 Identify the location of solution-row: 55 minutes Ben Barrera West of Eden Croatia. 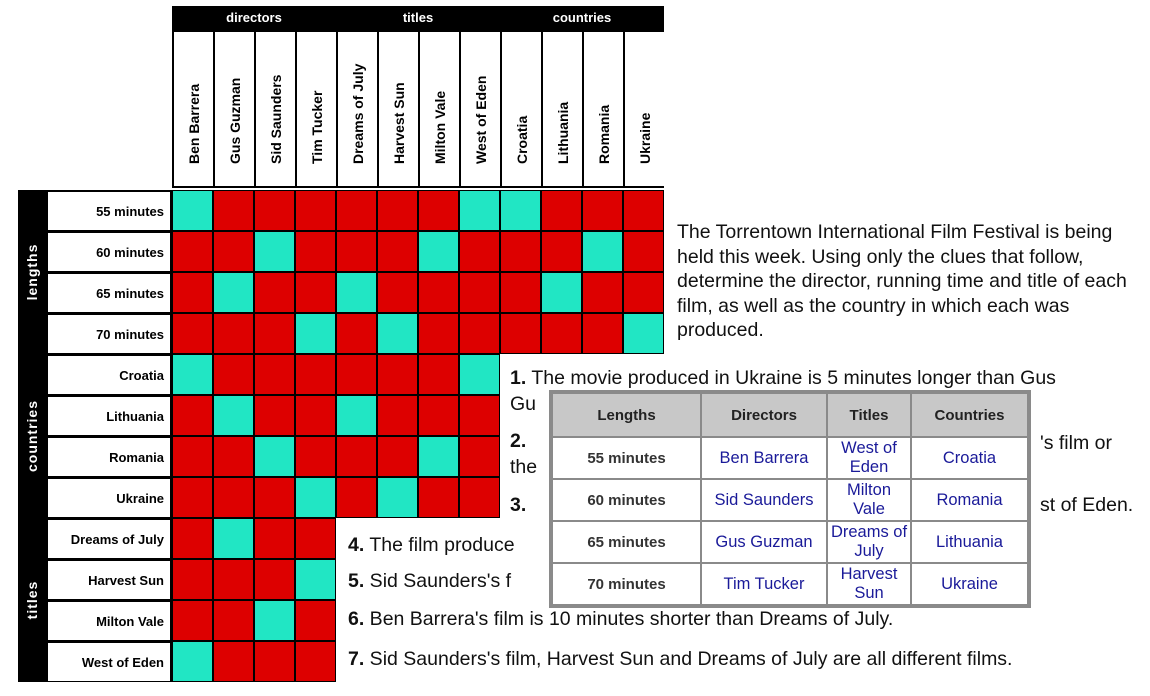
(790, 458).